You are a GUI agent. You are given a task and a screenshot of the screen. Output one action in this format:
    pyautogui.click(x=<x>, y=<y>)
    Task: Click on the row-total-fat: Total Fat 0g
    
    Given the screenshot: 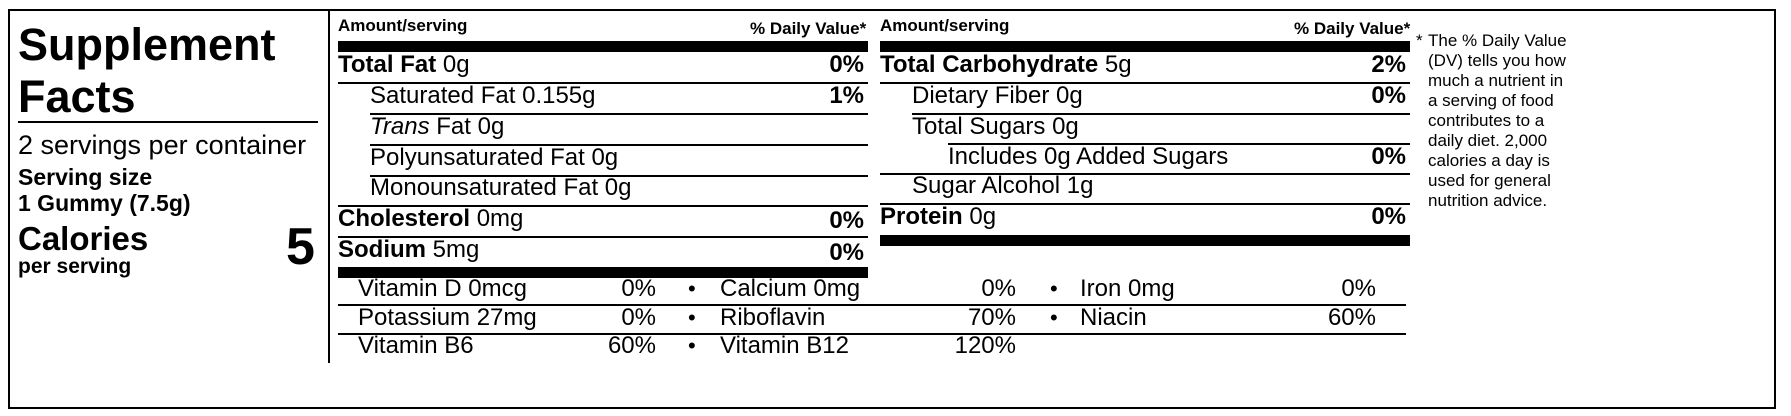 What is the action you would take?
    pyautogui.click(x=404, y=64)
    